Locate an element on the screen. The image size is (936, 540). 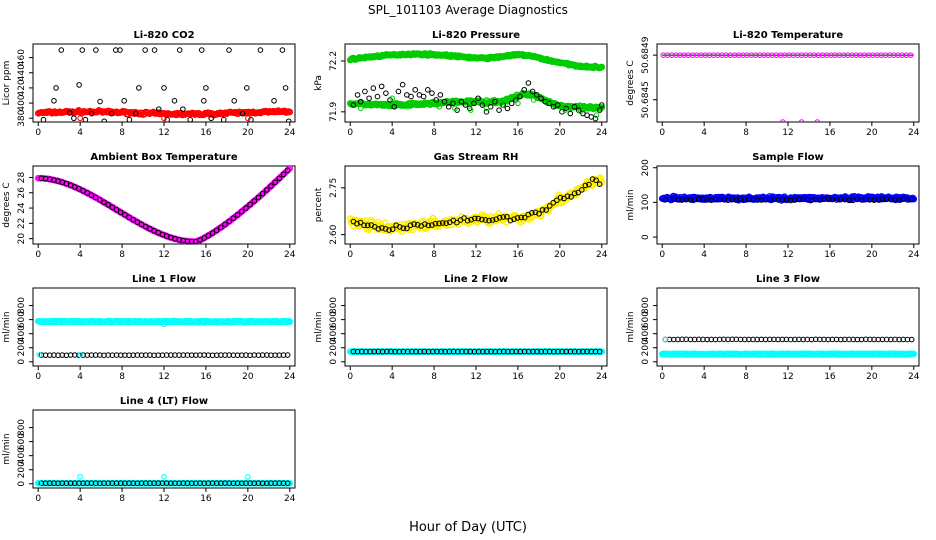
y-tick-label: 440 is located at coordinates (22, 72).